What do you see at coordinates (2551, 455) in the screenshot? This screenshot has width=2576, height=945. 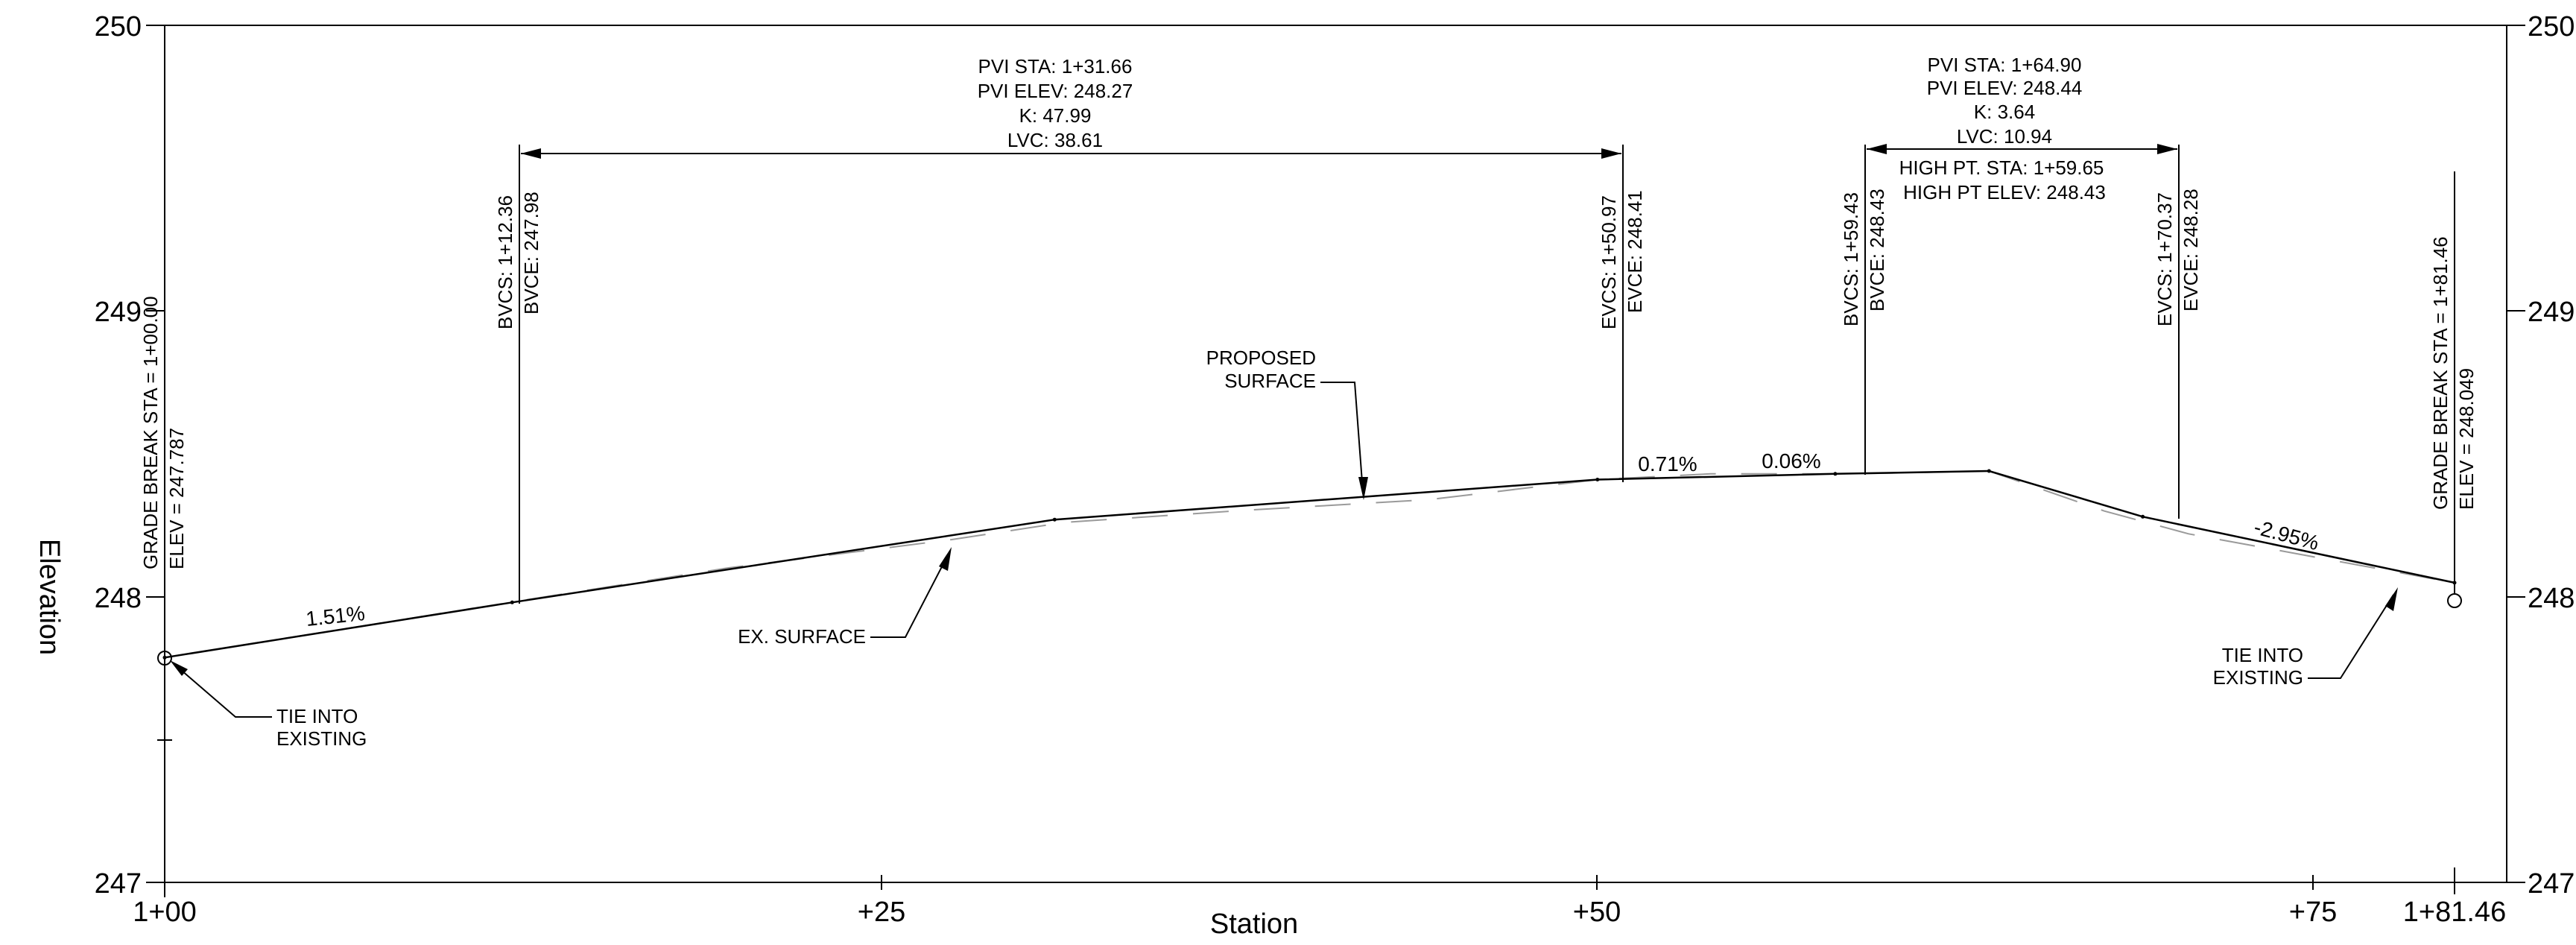 I see `y-tick-labels-right: 250 249 248 247` at bounding box center [2551, 455].